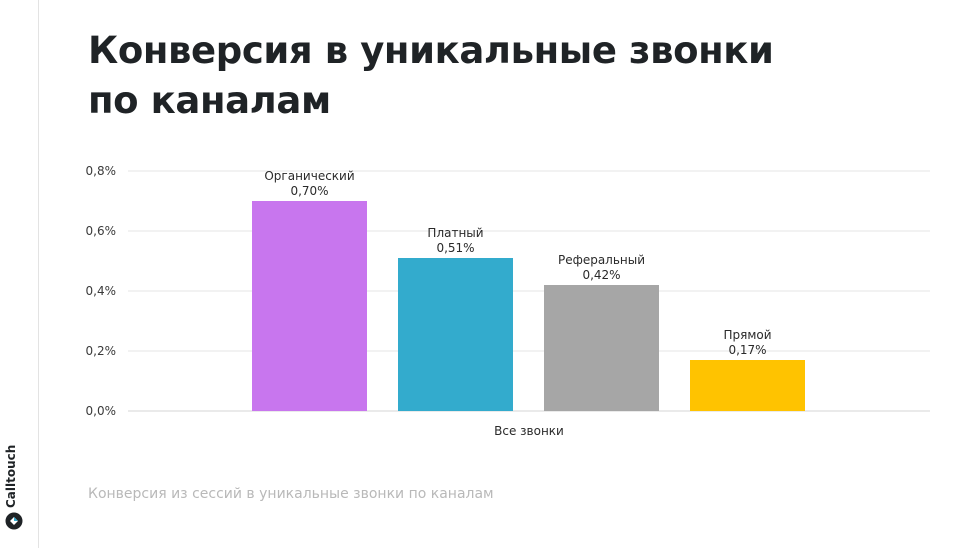  I want to click on y-tick-label: 0,8%, so click(101, 171).